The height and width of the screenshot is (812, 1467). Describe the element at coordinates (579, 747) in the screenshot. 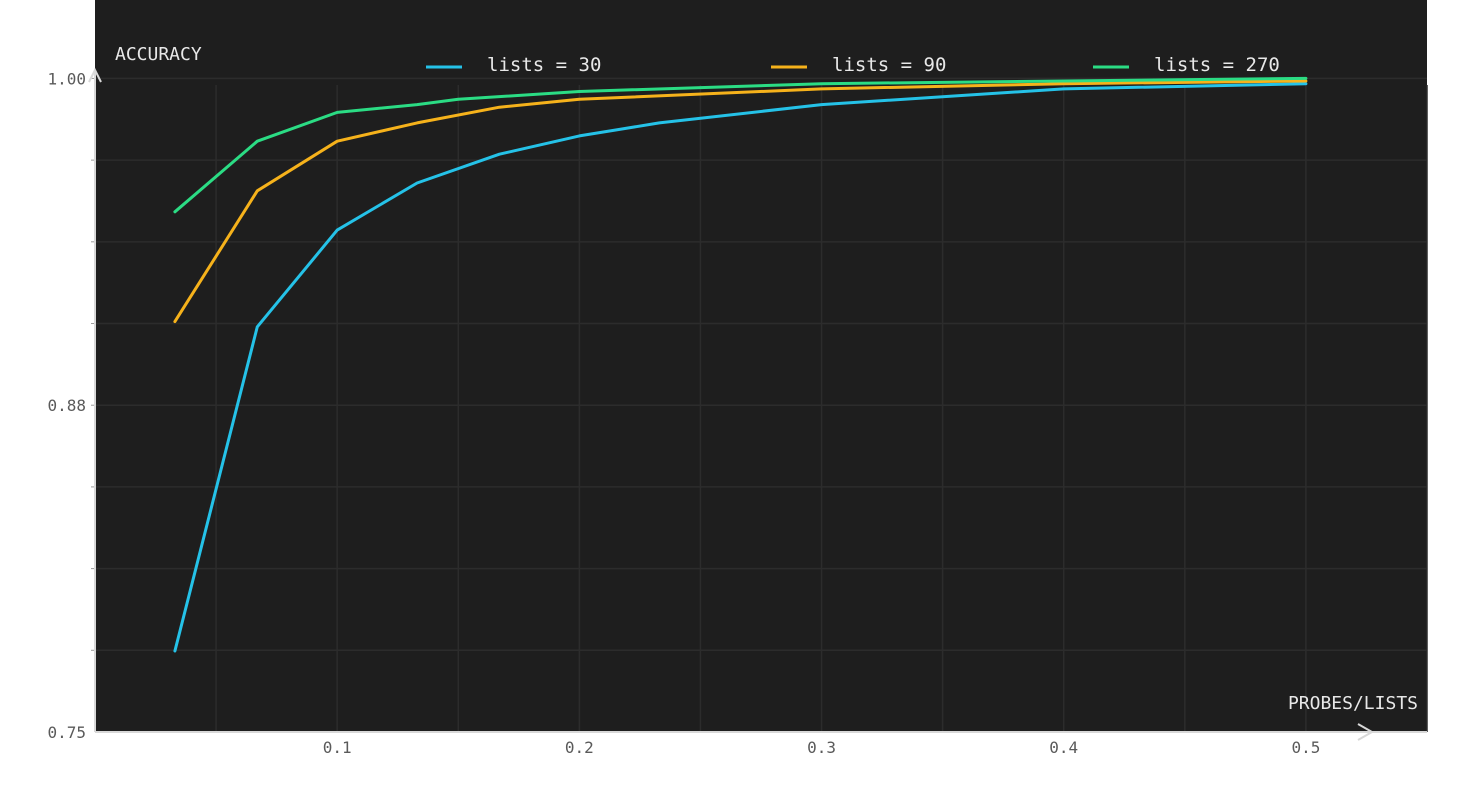

I see `x-tick-label: 0.2` at that location.